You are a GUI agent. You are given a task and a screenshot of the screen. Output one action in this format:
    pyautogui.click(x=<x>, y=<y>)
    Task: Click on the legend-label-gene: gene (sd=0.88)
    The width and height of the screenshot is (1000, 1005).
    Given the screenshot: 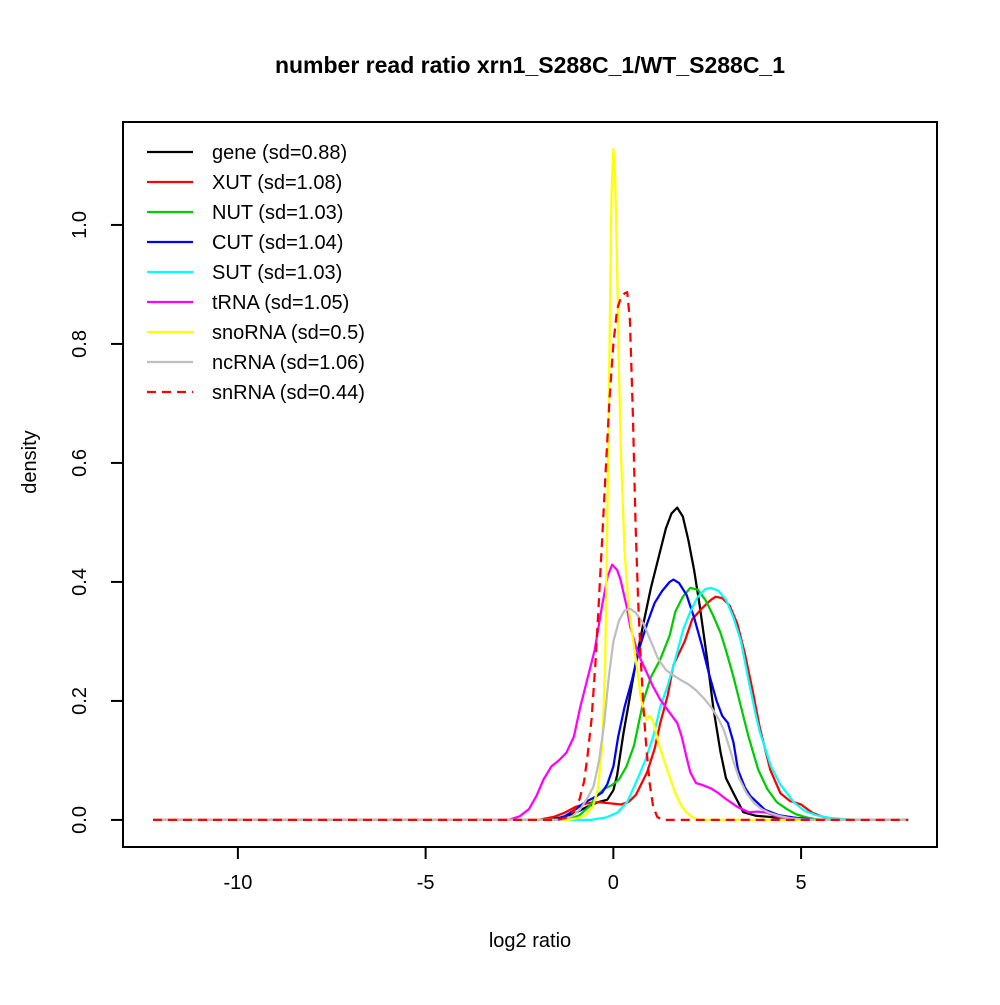 What is the action you would take?
    pyautogui.click(x=279, y=153)
    